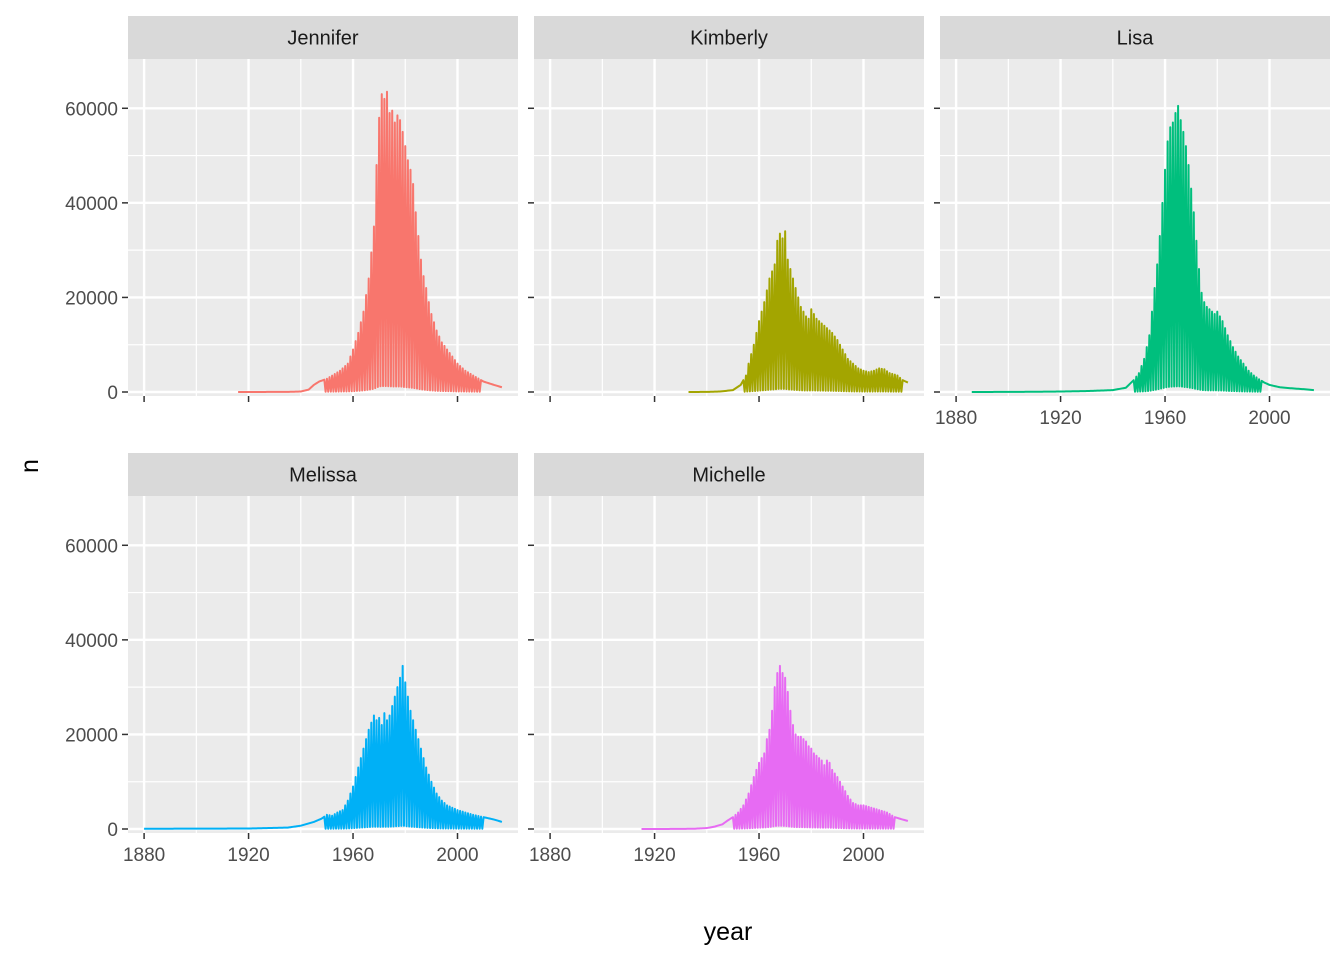  What do you see at coordinates (1142, 248) in the screenshot?
I see `series-line-lisa` at bounding box center [1142, 248].